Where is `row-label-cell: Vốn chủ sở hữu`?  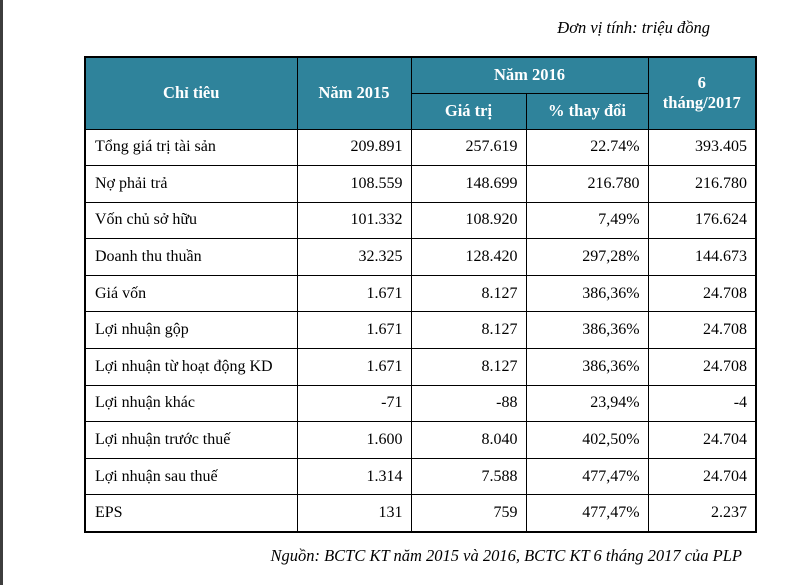 row-label-cell: Vốn chủ sở hữu is located at coordinates (191, 220).